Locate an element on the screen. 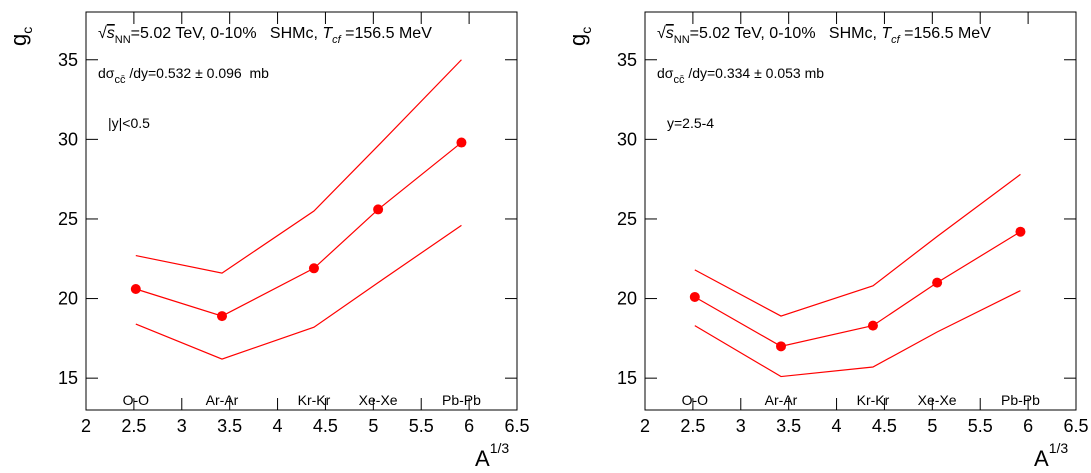 The width and height of the screenshot is (1091, 473). annotation: |y|<0.5 is located at coordinates (129, 123).